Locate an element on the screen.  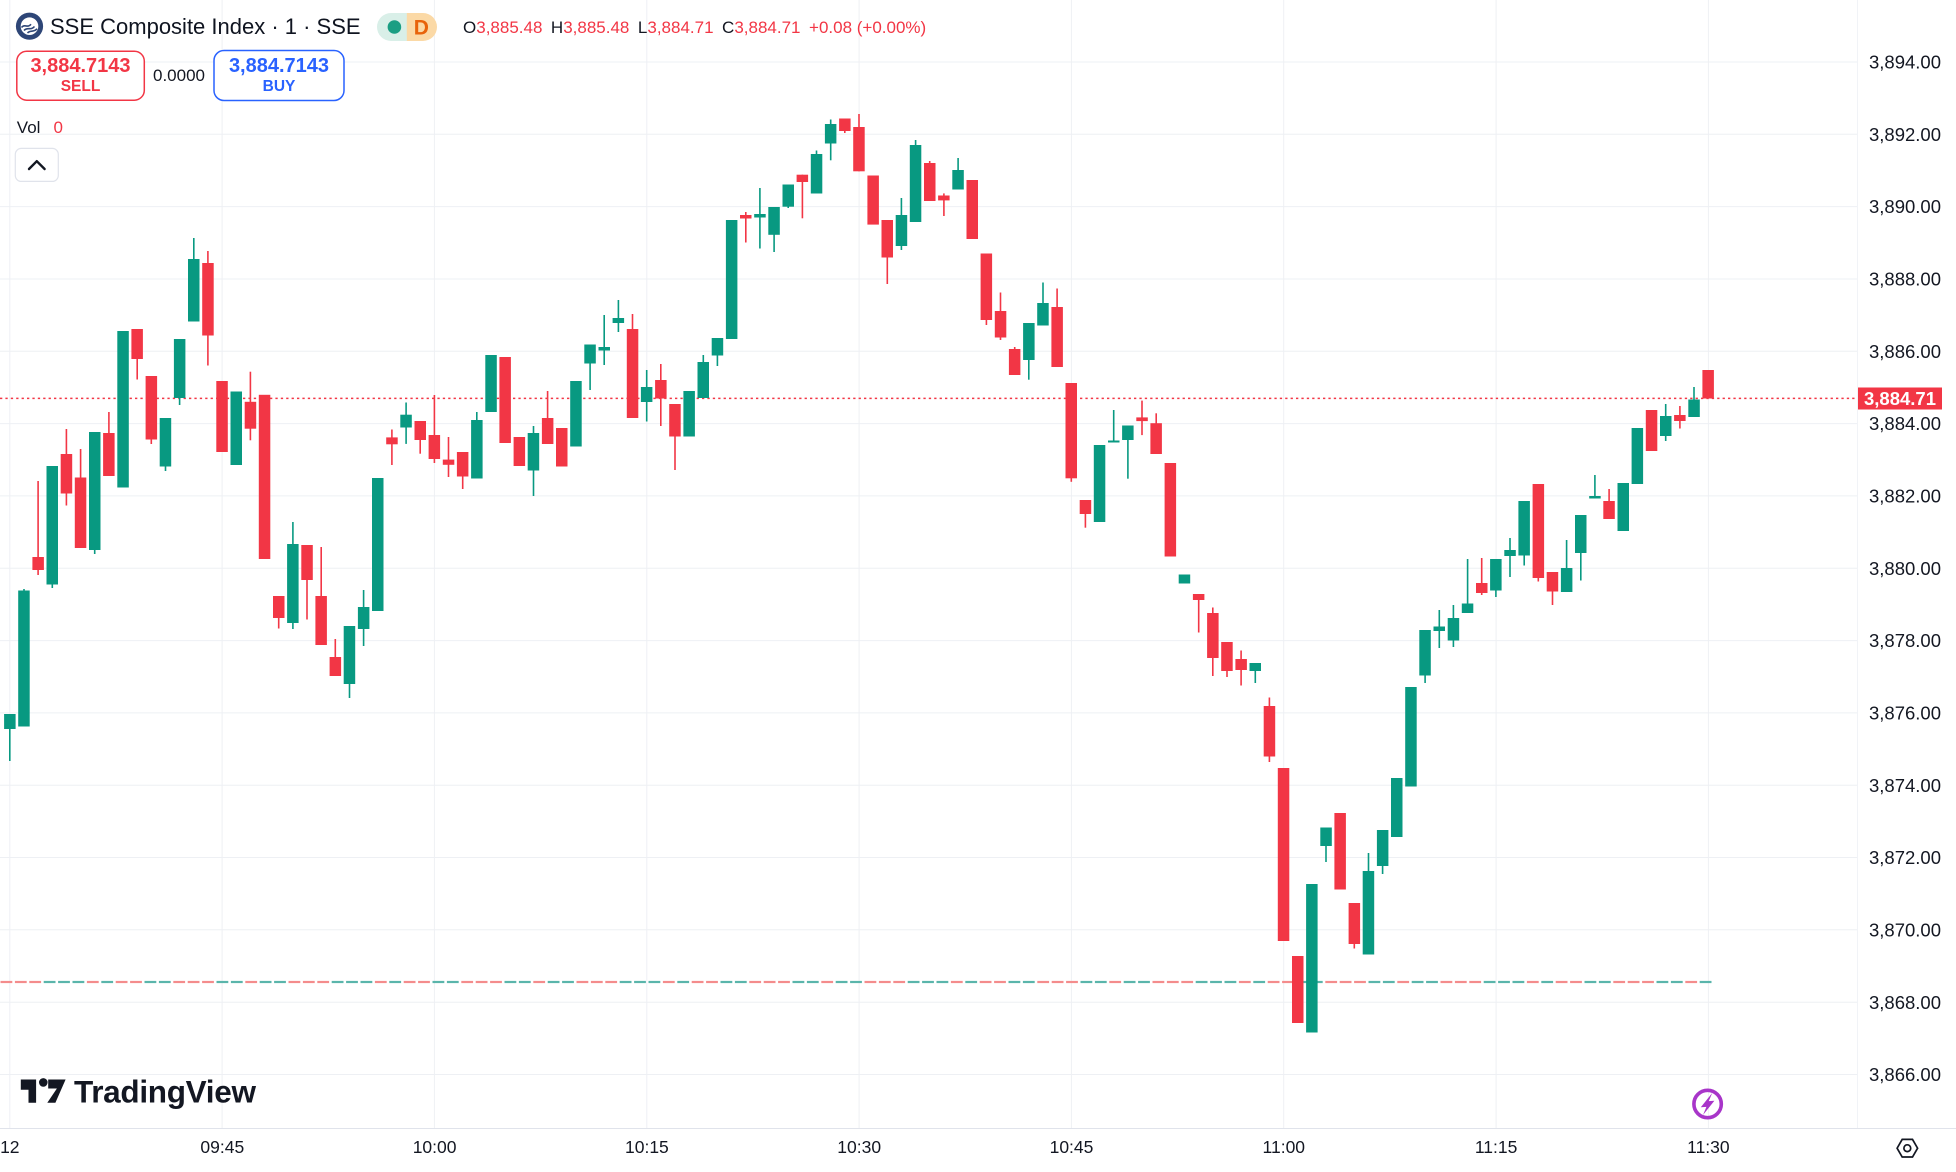
svg-text: 3,868.00 is located at coordinates (1905, 1002).